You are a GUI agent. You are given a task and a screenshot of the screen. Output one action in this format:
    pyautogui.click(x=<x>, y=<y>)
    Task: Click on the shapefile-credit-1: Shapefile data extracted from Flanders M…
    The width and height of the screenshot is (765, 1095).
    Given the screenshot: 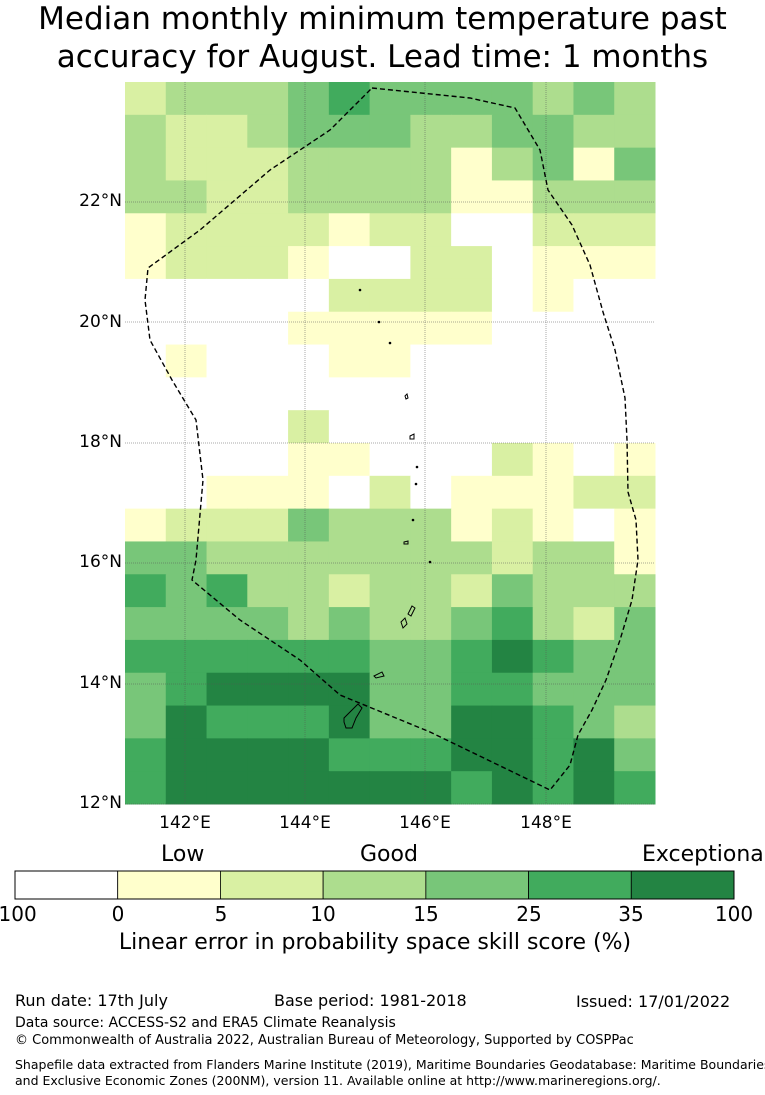 What is the action you would take?
    pyautogui.click(x=390, y=1064)
    